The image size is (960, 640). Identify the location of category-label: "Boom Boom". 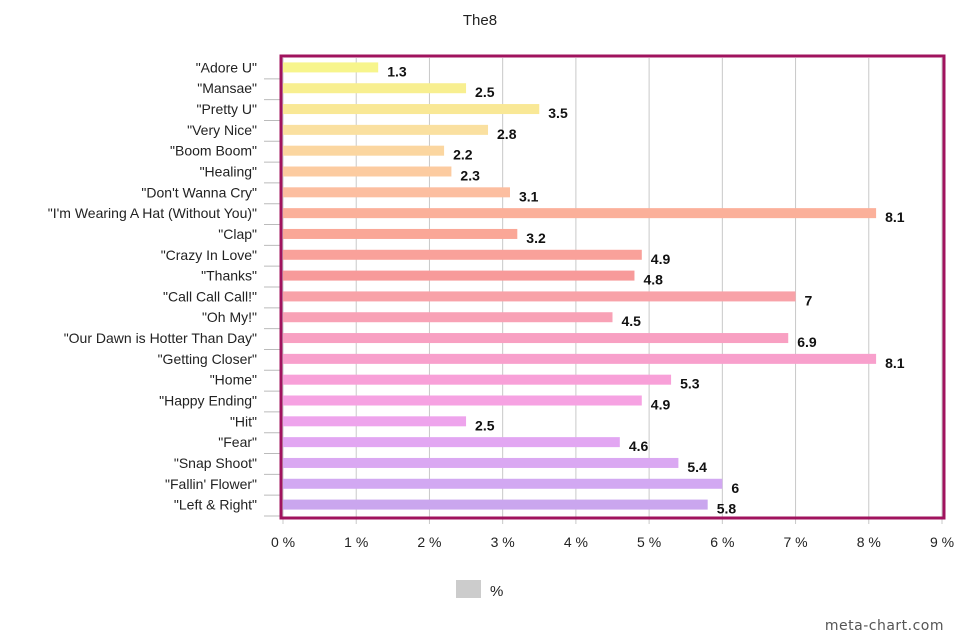
(213, 151).